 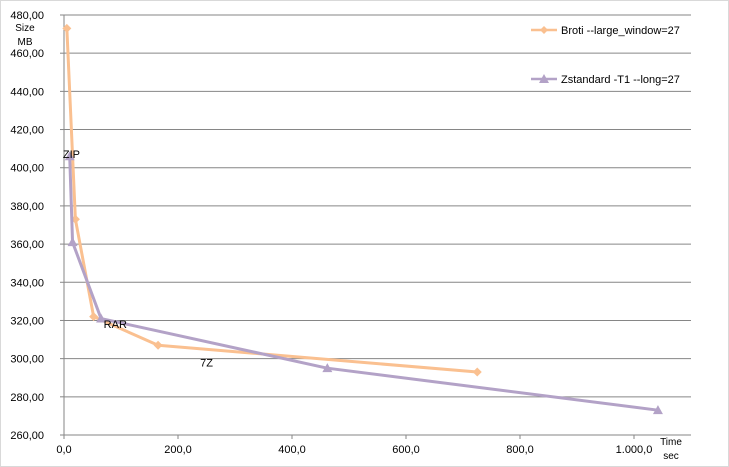 I want to click on y-tick-label: 260,00, so click(x=27, y=436).